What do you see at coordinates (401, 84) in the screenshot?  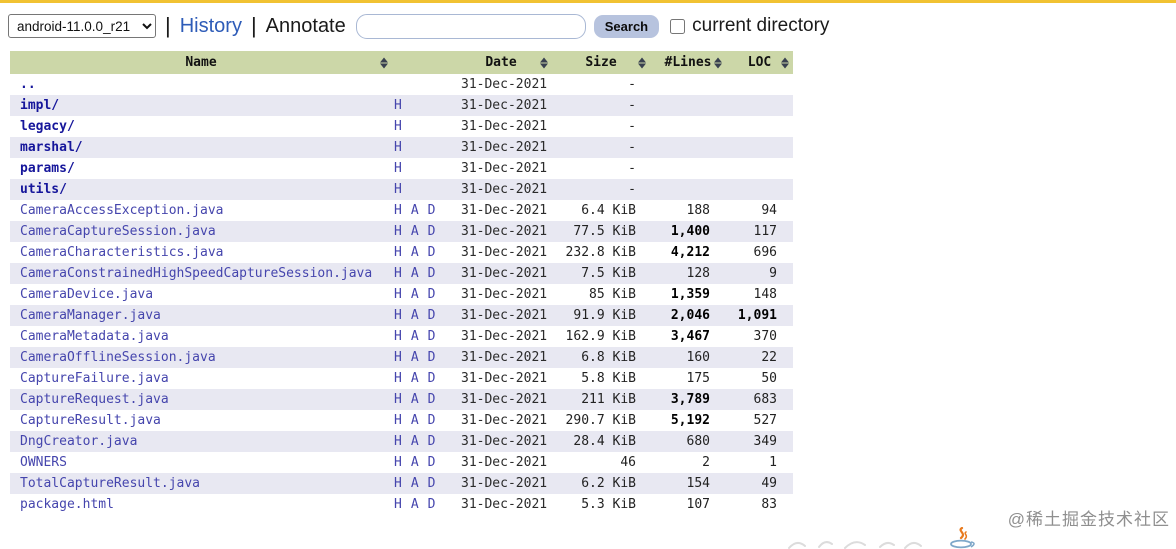 I see `table-row: .. 31-Dec-2021 -` at bounding box center [401, 84].